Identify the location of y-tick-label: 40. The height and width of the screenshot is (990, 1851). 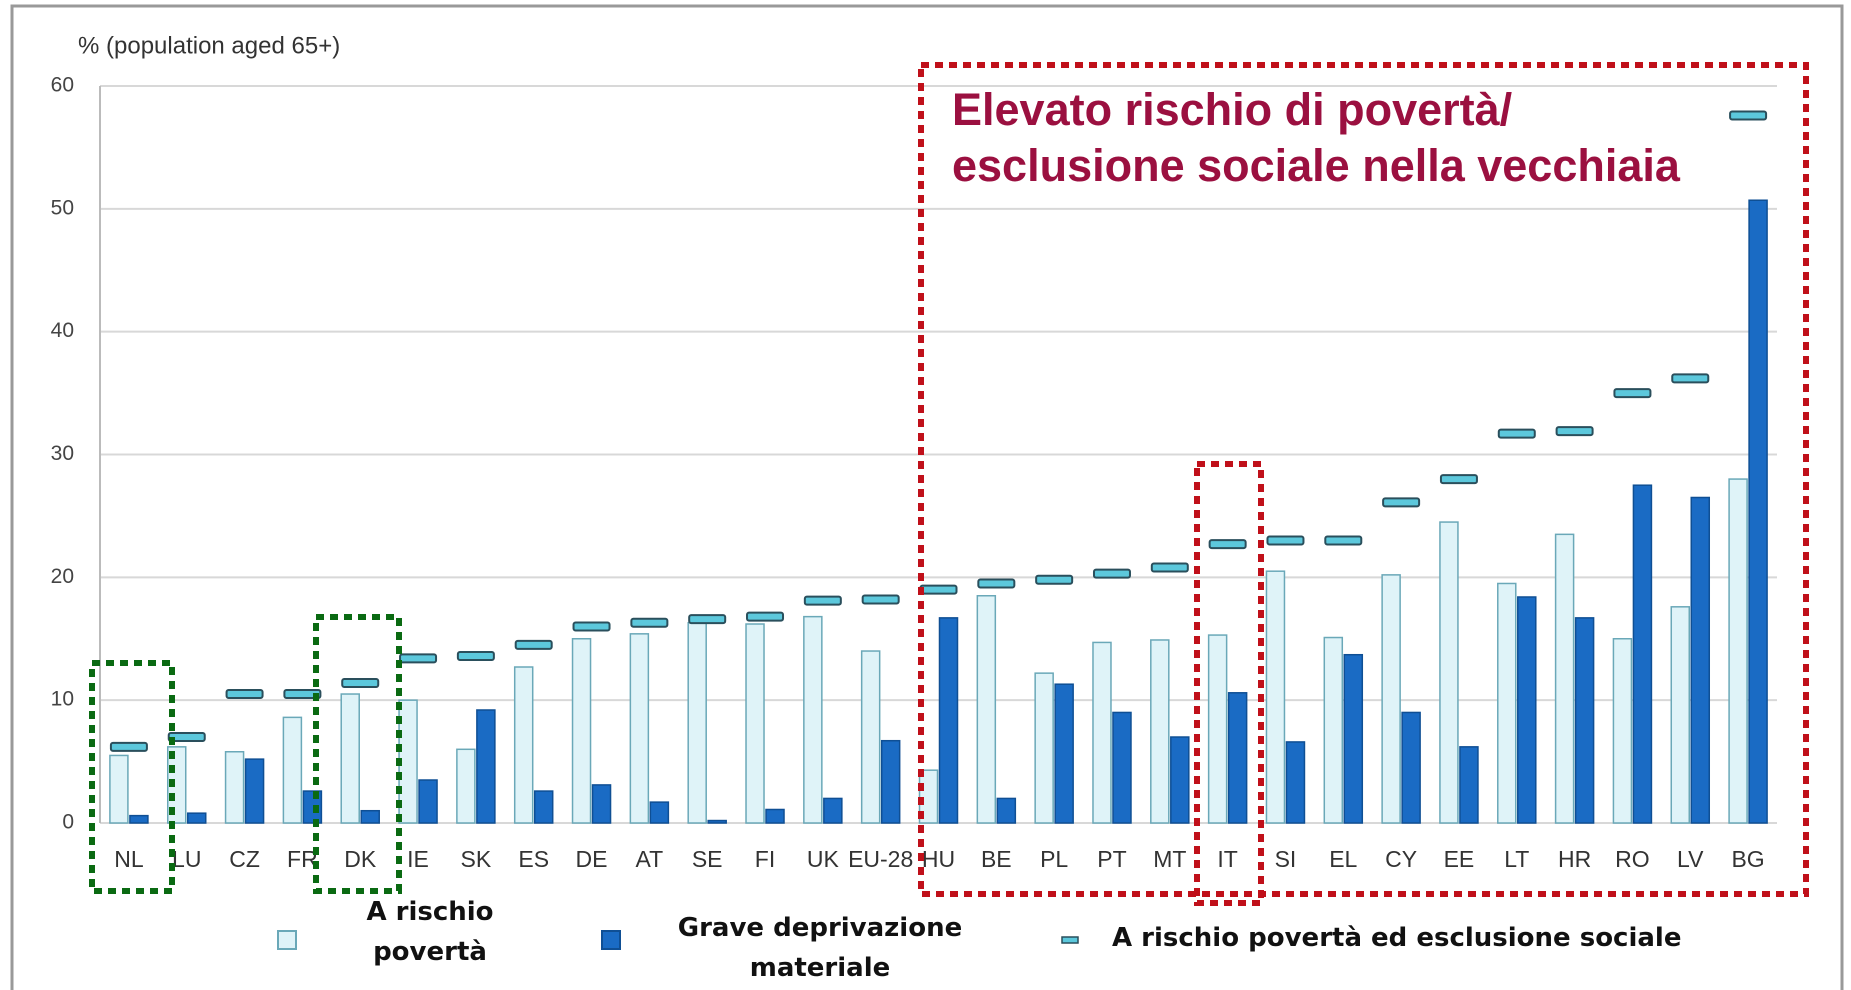
(62, 330).